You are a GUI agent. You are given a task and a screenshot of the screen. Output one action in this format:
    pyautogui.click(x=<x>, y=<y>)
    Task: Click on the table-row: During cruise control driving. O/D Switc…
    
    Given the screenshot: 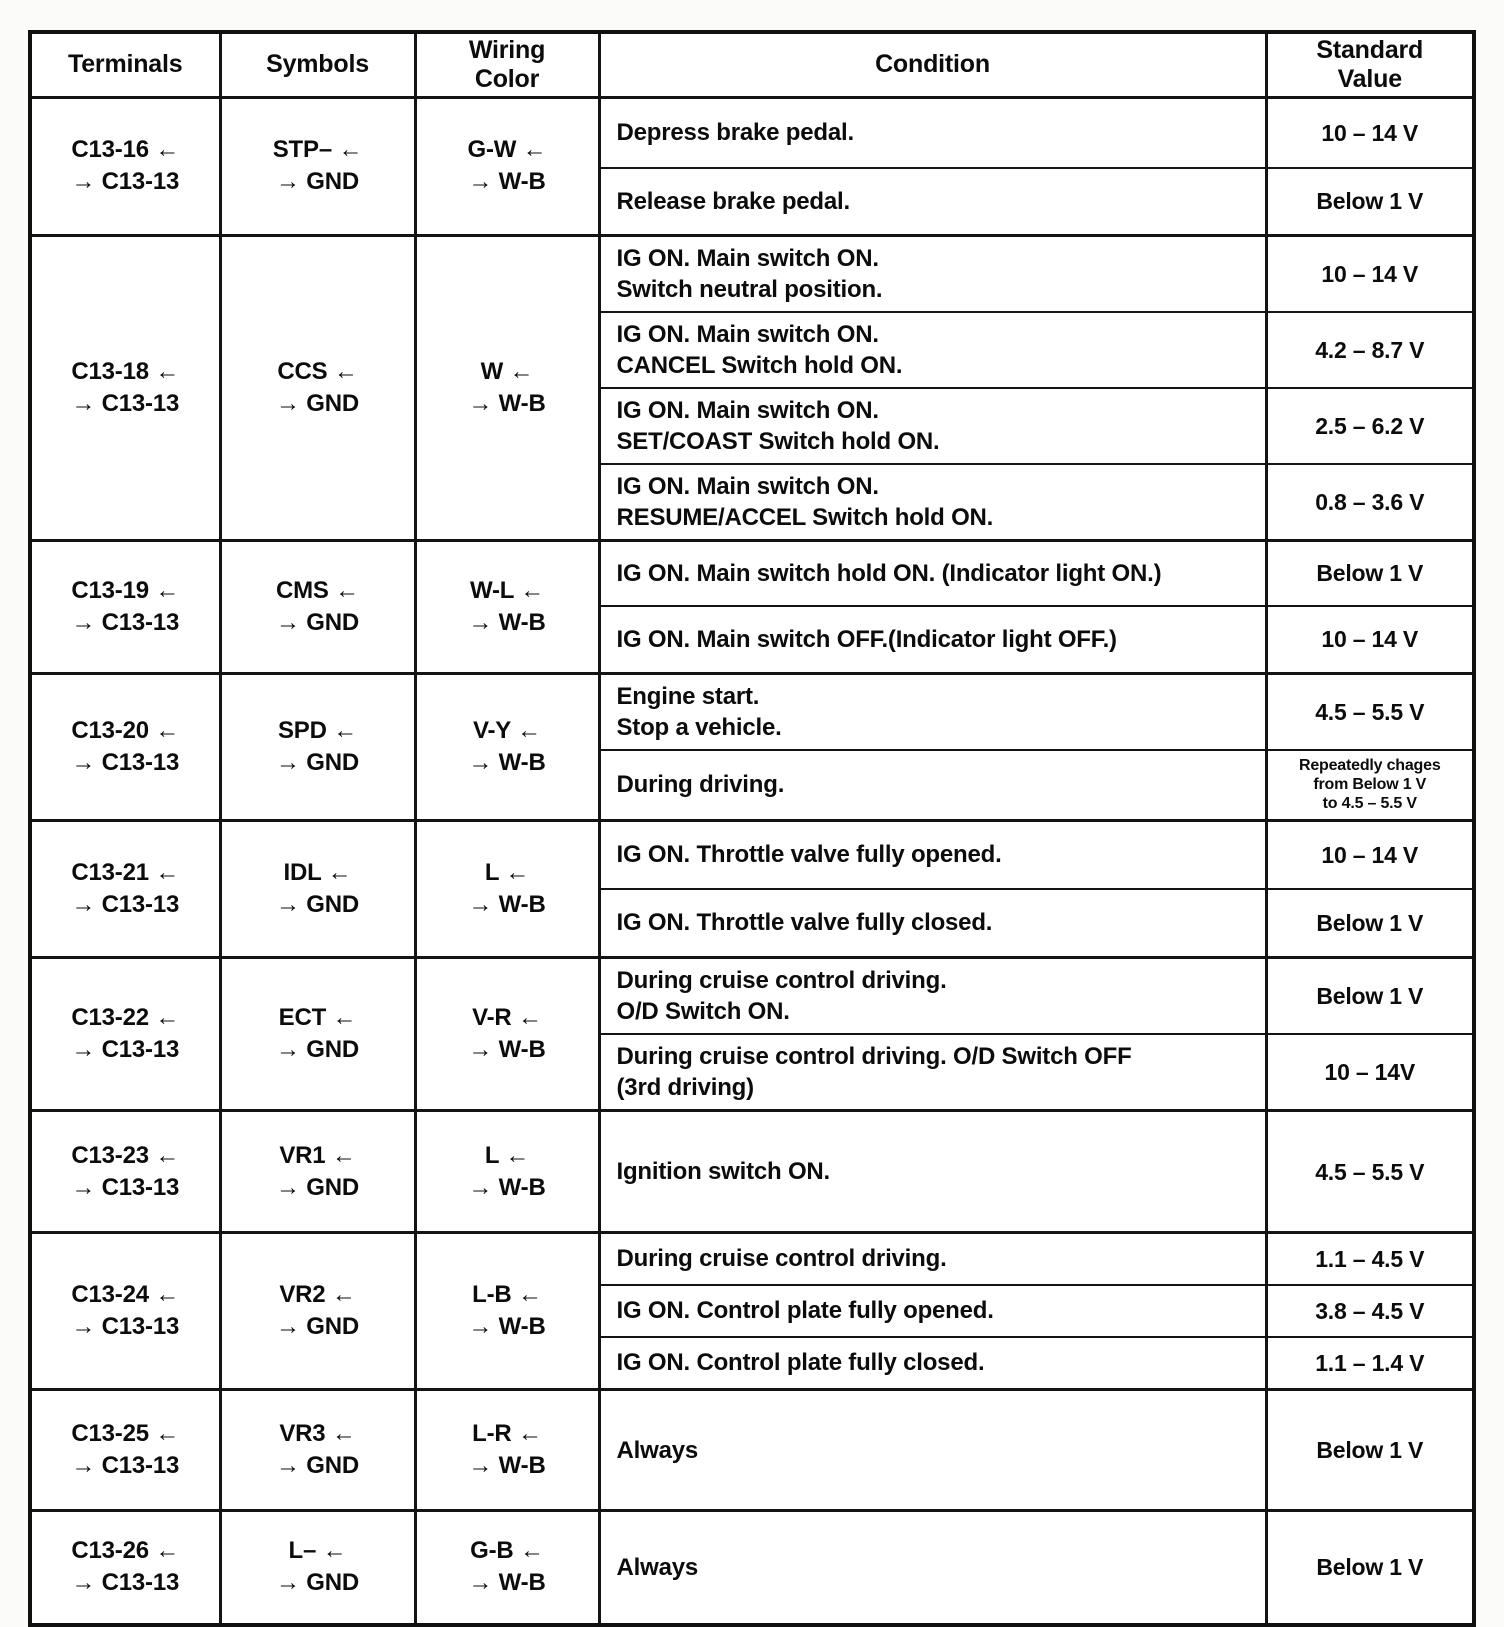 What is the action you would take?
    pyautogui.click(x=753, y=1072)
    